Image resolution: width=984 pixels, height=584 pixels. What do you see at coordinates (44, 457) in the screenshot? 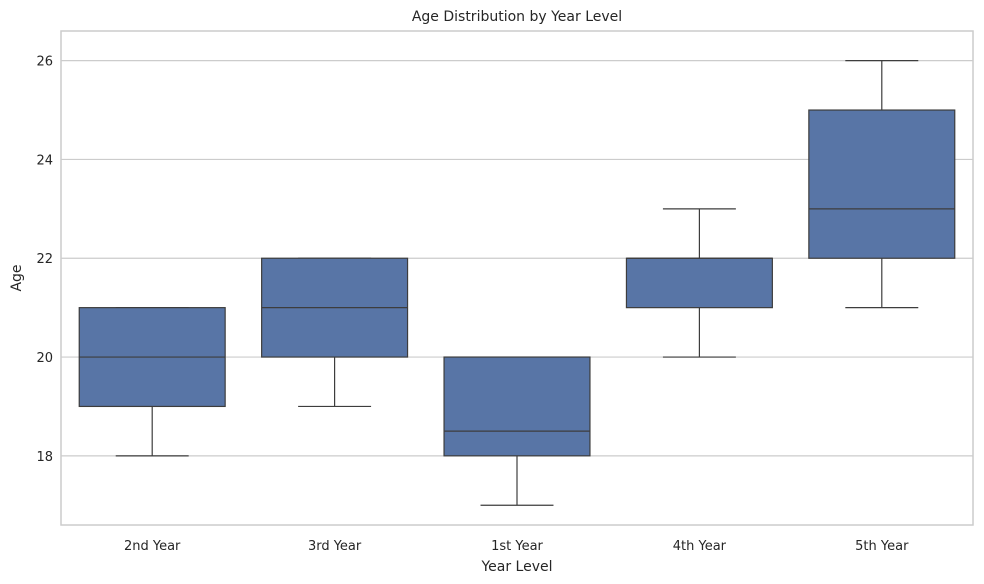
I see `y-tick-label: 18` at bounding box center [44, 457].